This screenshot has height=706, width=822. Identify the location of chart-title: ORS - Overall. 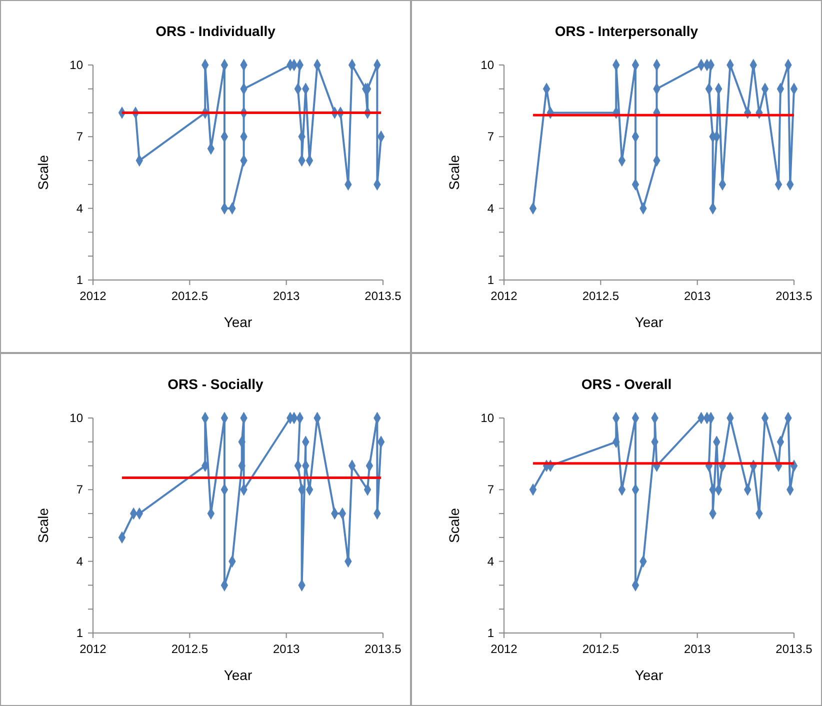
(626, 384).